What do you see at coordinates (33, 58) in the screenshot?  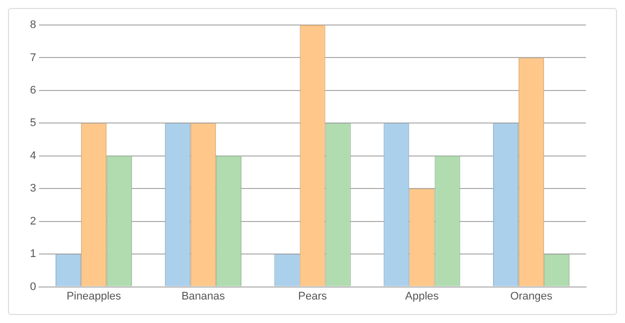 I see `y-tick-label: 7` at bounding box center [33, 58].